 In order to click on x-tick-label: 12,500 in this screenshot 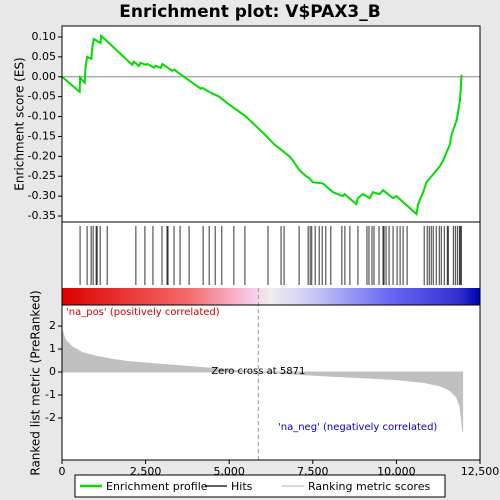, I will do `click(480, 471)`.